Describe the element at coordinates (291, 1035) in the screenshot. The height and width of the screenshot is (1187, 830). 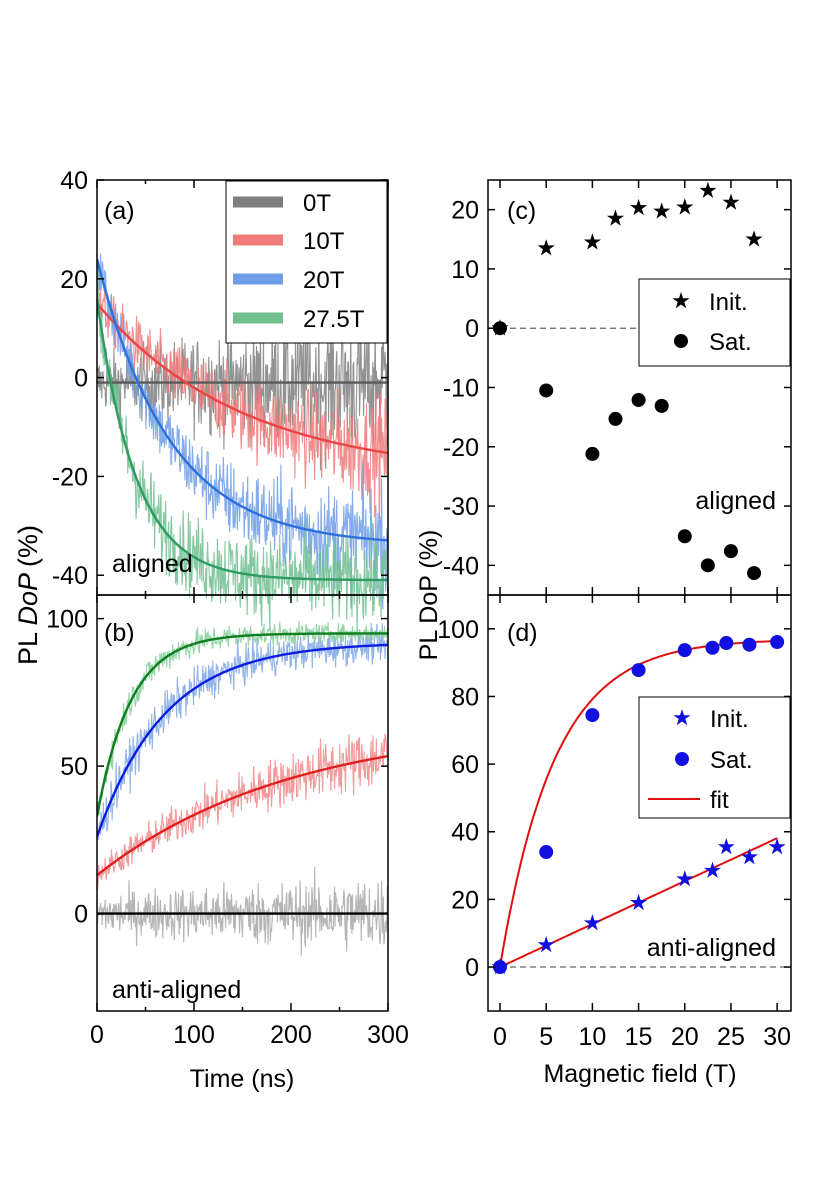
I see `panel-b-xtick-label: 200` at that location.